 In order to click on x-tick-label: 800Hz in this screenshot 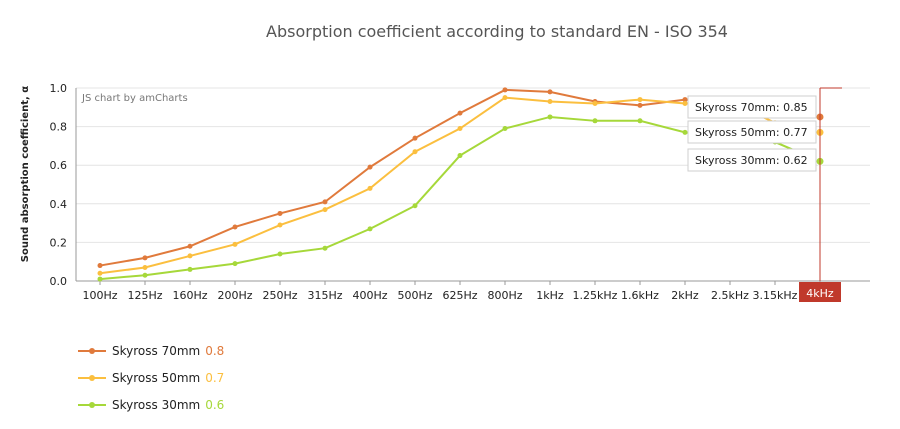, I will do `click(504, 295)`.